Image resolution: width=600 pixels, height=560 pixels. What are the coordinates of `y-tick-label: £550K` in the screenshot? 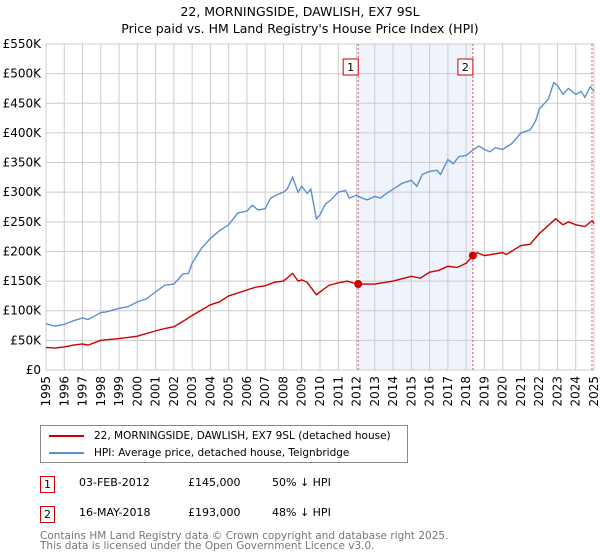 It's located at (23, 44).